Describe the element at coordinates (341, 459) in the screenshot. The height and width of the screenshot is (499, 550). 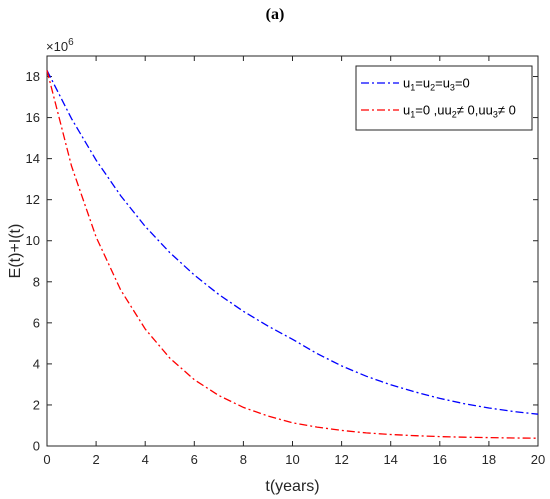
I see `x-tick-label: 12` at that location.